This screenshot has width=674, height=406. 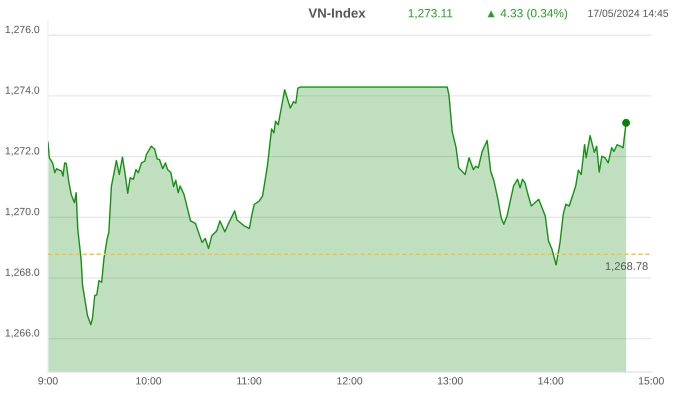 What do you see at coordinates (430, 14) in the screenshot?
I see `text: 1,273.11` at bounding box center [430, 14].